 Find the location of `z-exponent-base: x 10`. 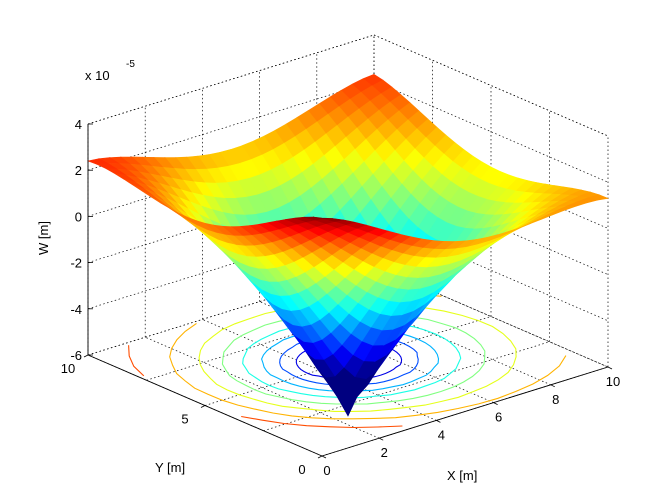

z-exponent-base: x 10 is located at coordinates (97, 75).